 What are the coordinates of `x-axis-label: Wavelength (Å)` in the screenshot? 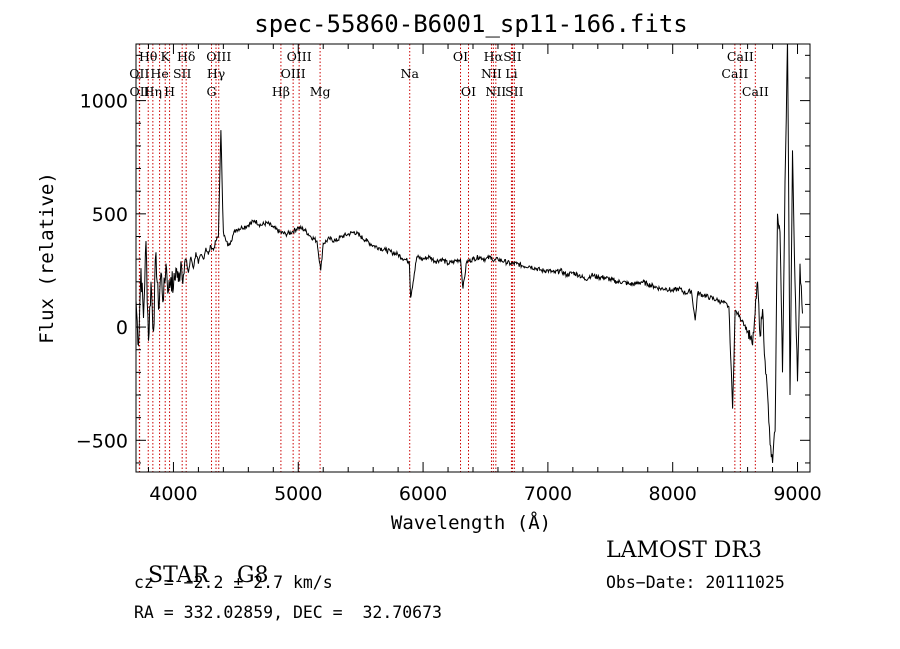 It's located at (471, 522).